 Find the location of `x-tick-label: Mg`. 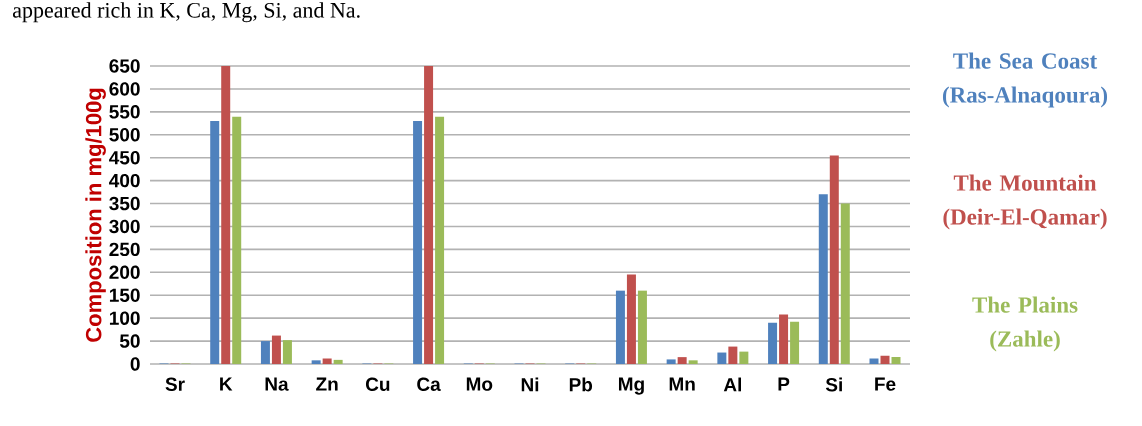

x-tick-label: Mg is located at coordinates (631, 386).